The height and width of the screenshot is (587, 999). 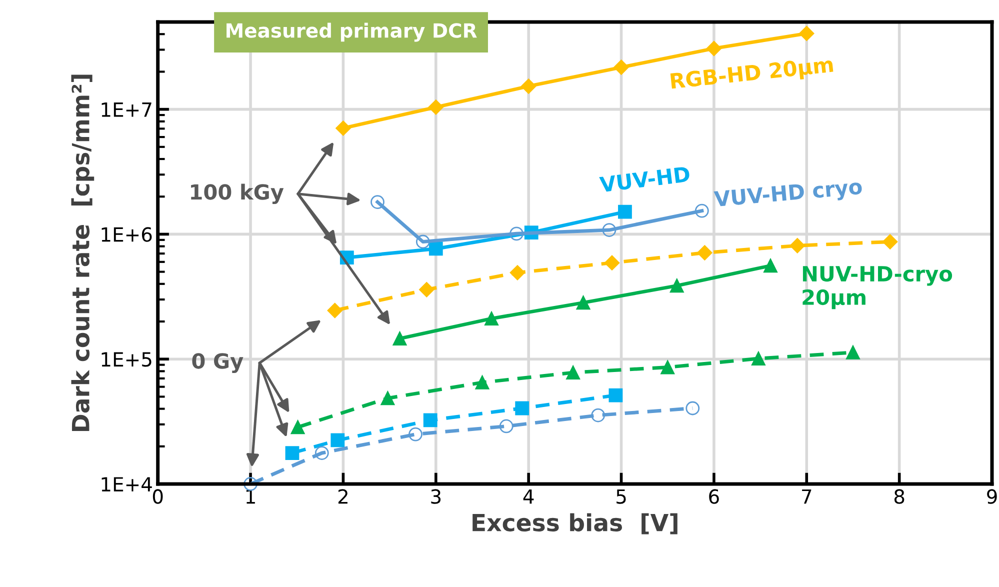 I want to click on y-tick-label: 1E+7, so click(x=127, y=109).